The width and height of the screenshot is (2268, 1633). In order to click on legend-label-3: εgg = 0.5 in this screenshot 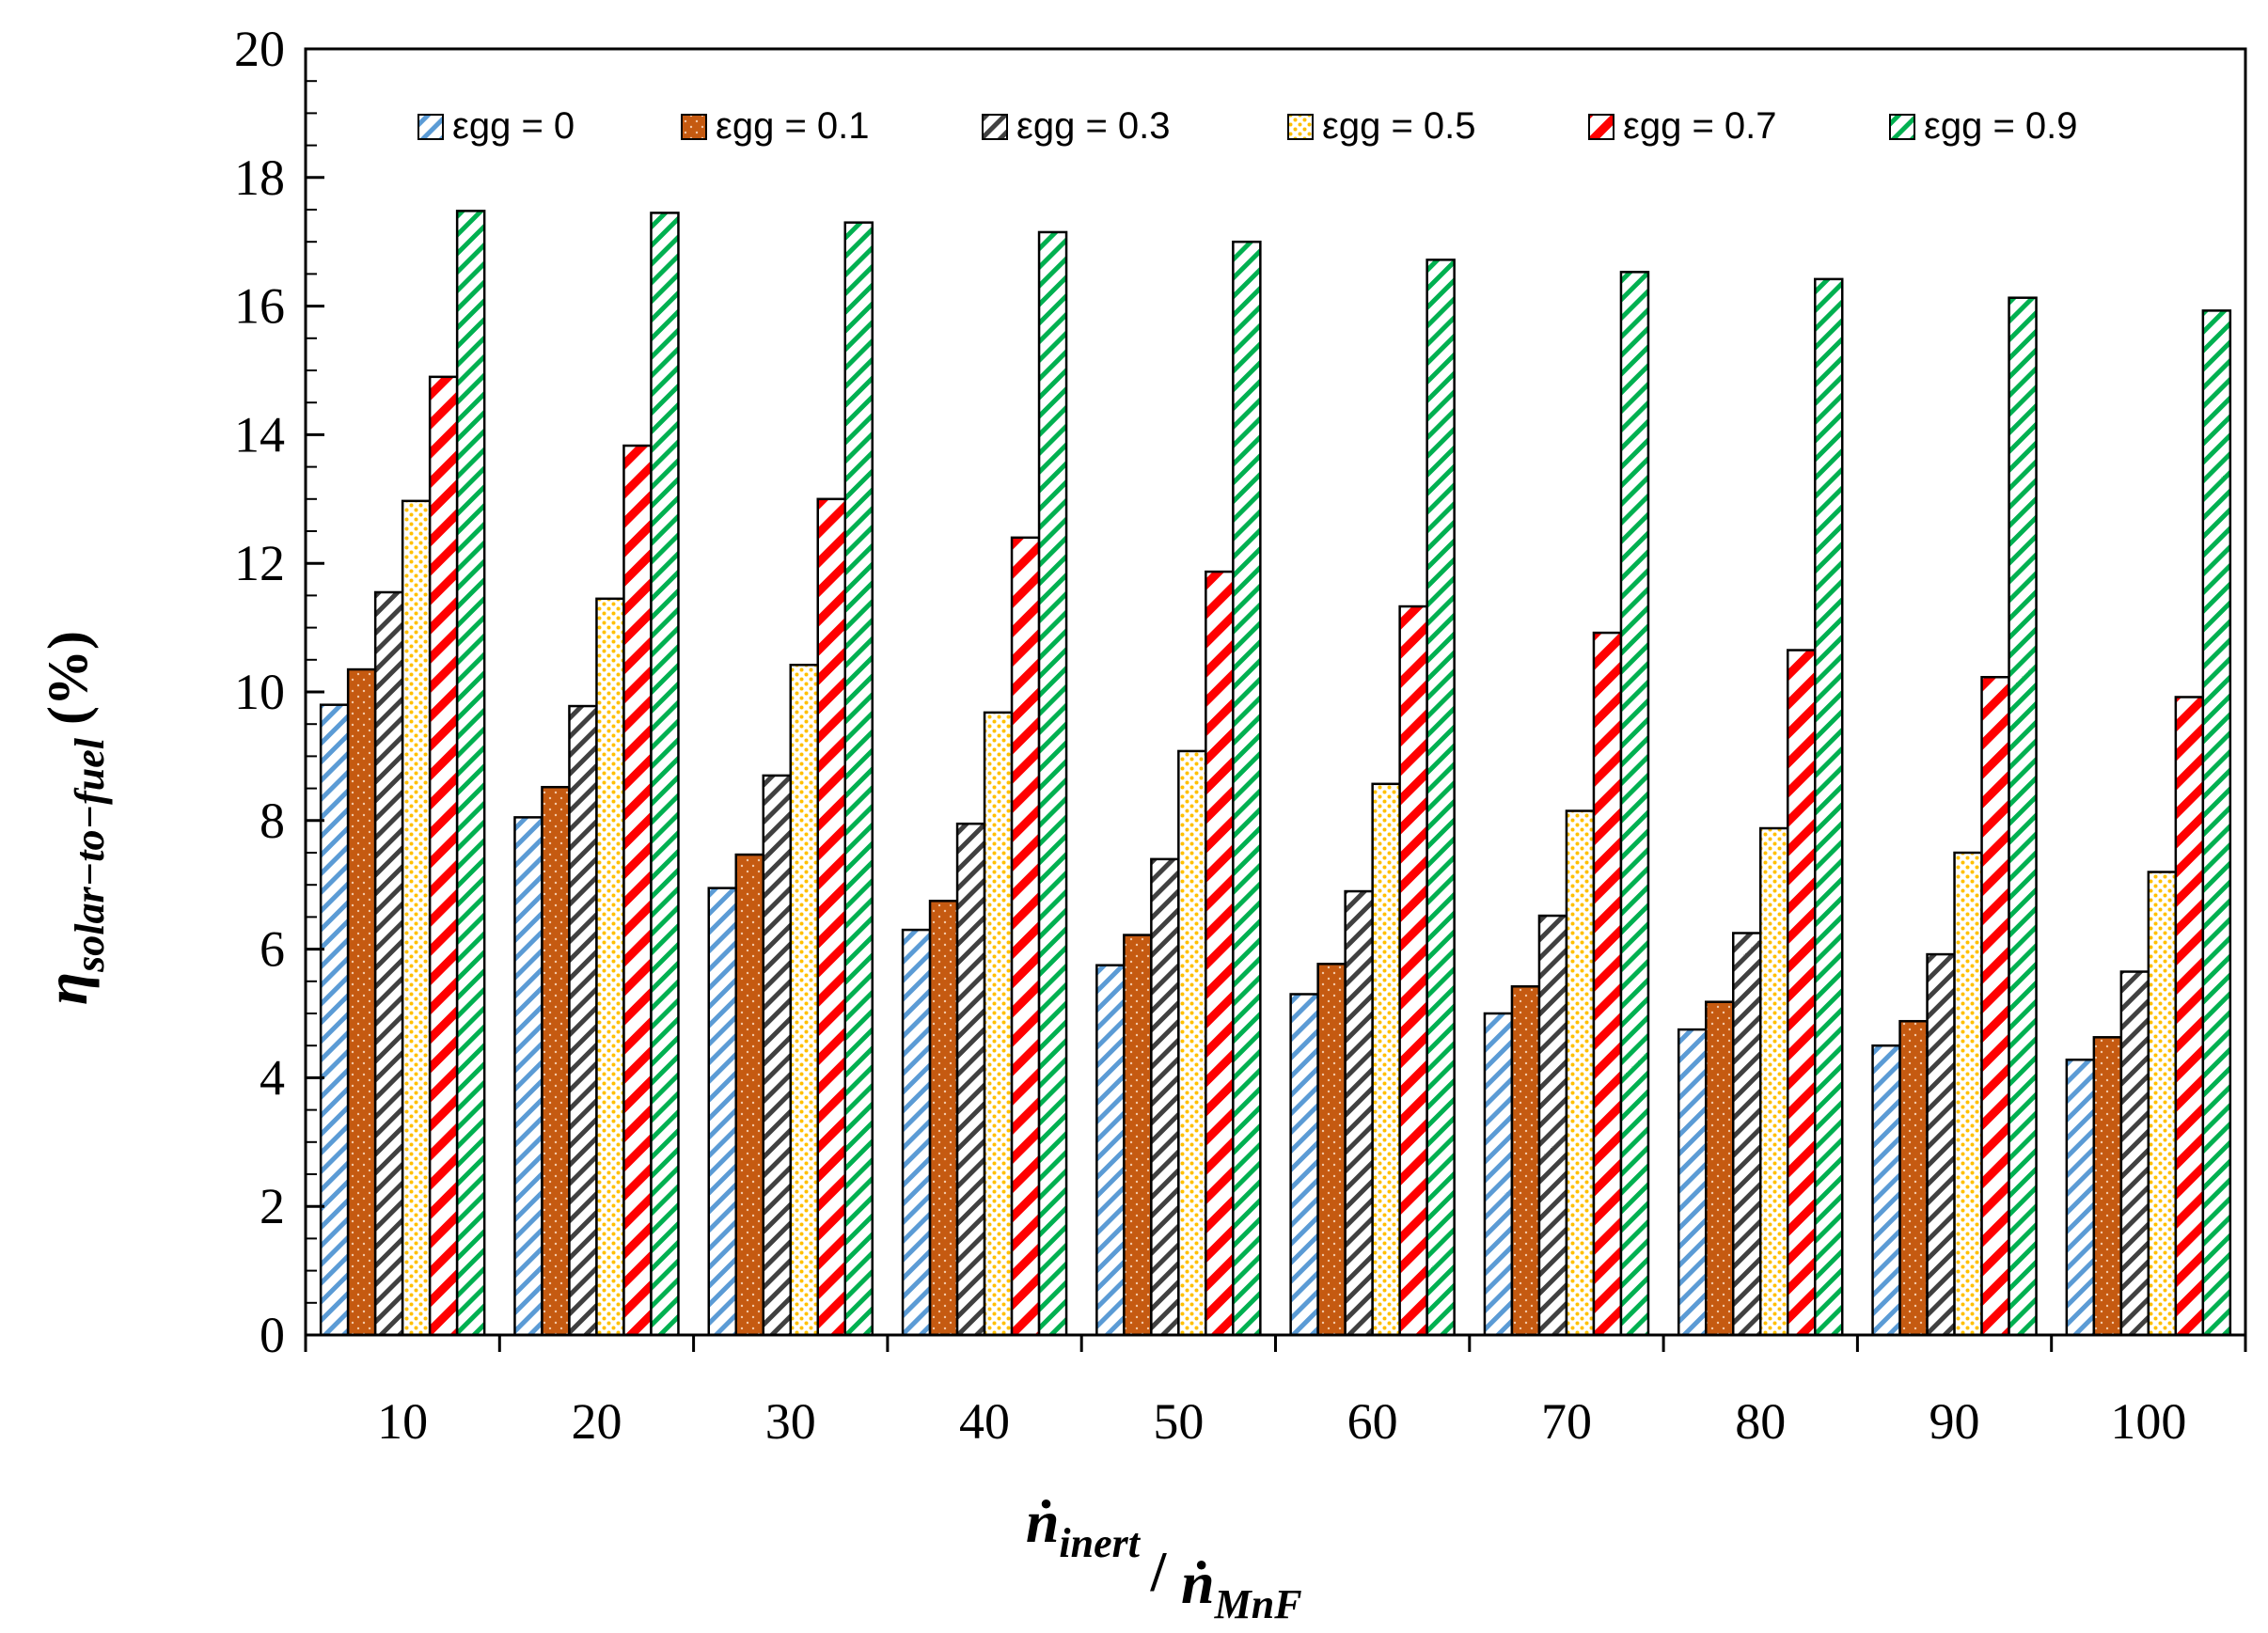, I will do `click(1399, 126)`.